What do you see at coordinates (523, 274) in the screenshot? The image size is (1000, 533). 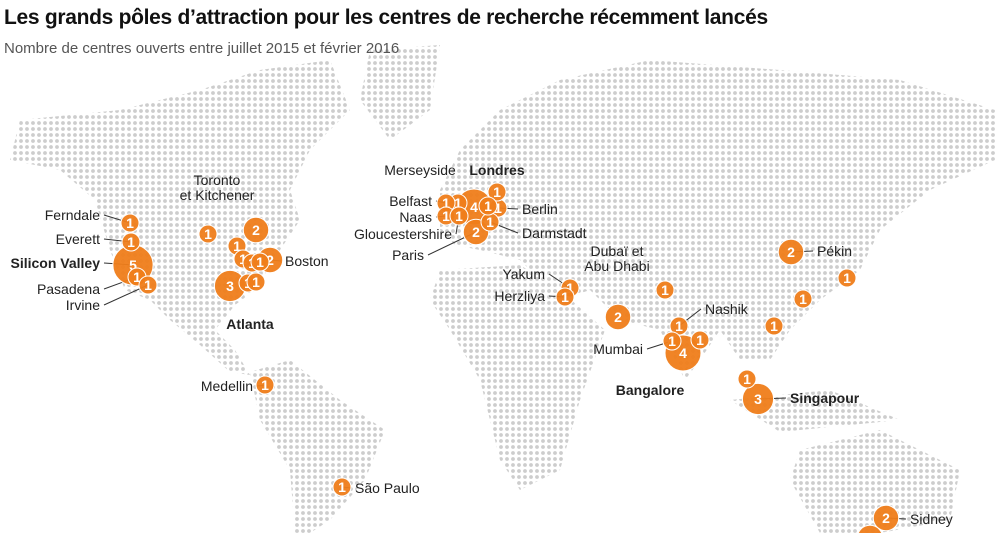 I see `marker-label: Yakum` at bounding box center [523, 274].